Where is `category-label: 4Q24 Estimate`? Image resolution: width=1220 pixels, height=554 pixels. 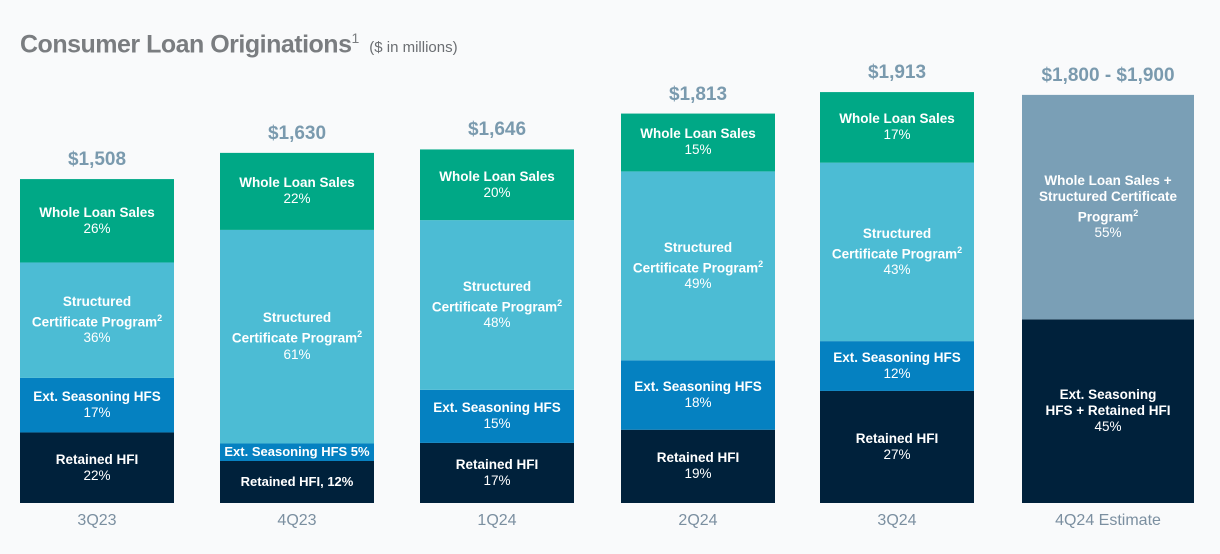
category-label: 4Q24 Estimate is located at coordinates (1108, 520).